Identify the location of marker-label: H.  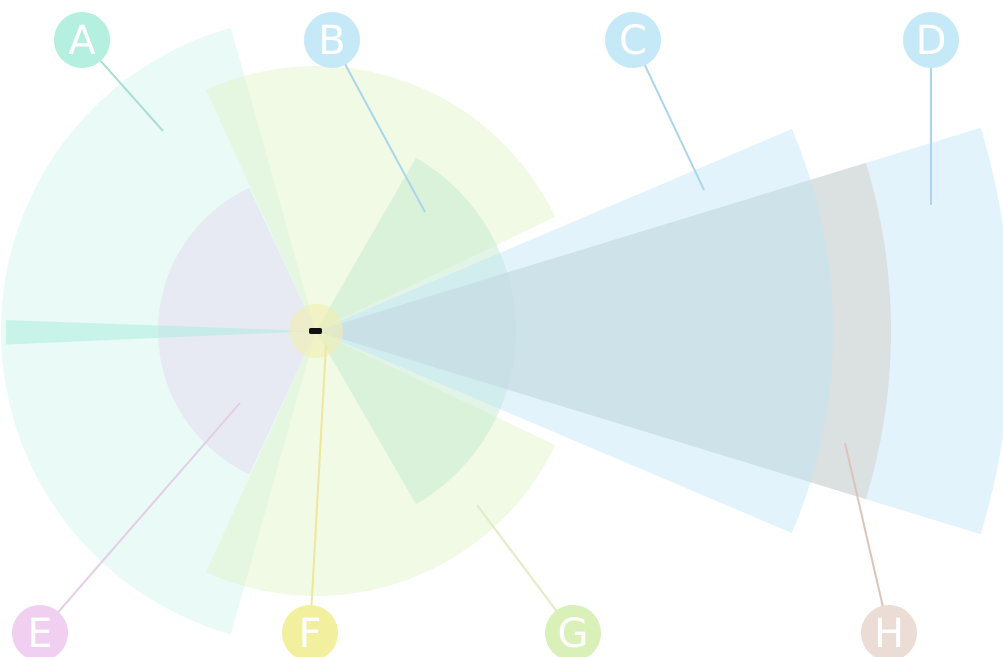
(889, 634).